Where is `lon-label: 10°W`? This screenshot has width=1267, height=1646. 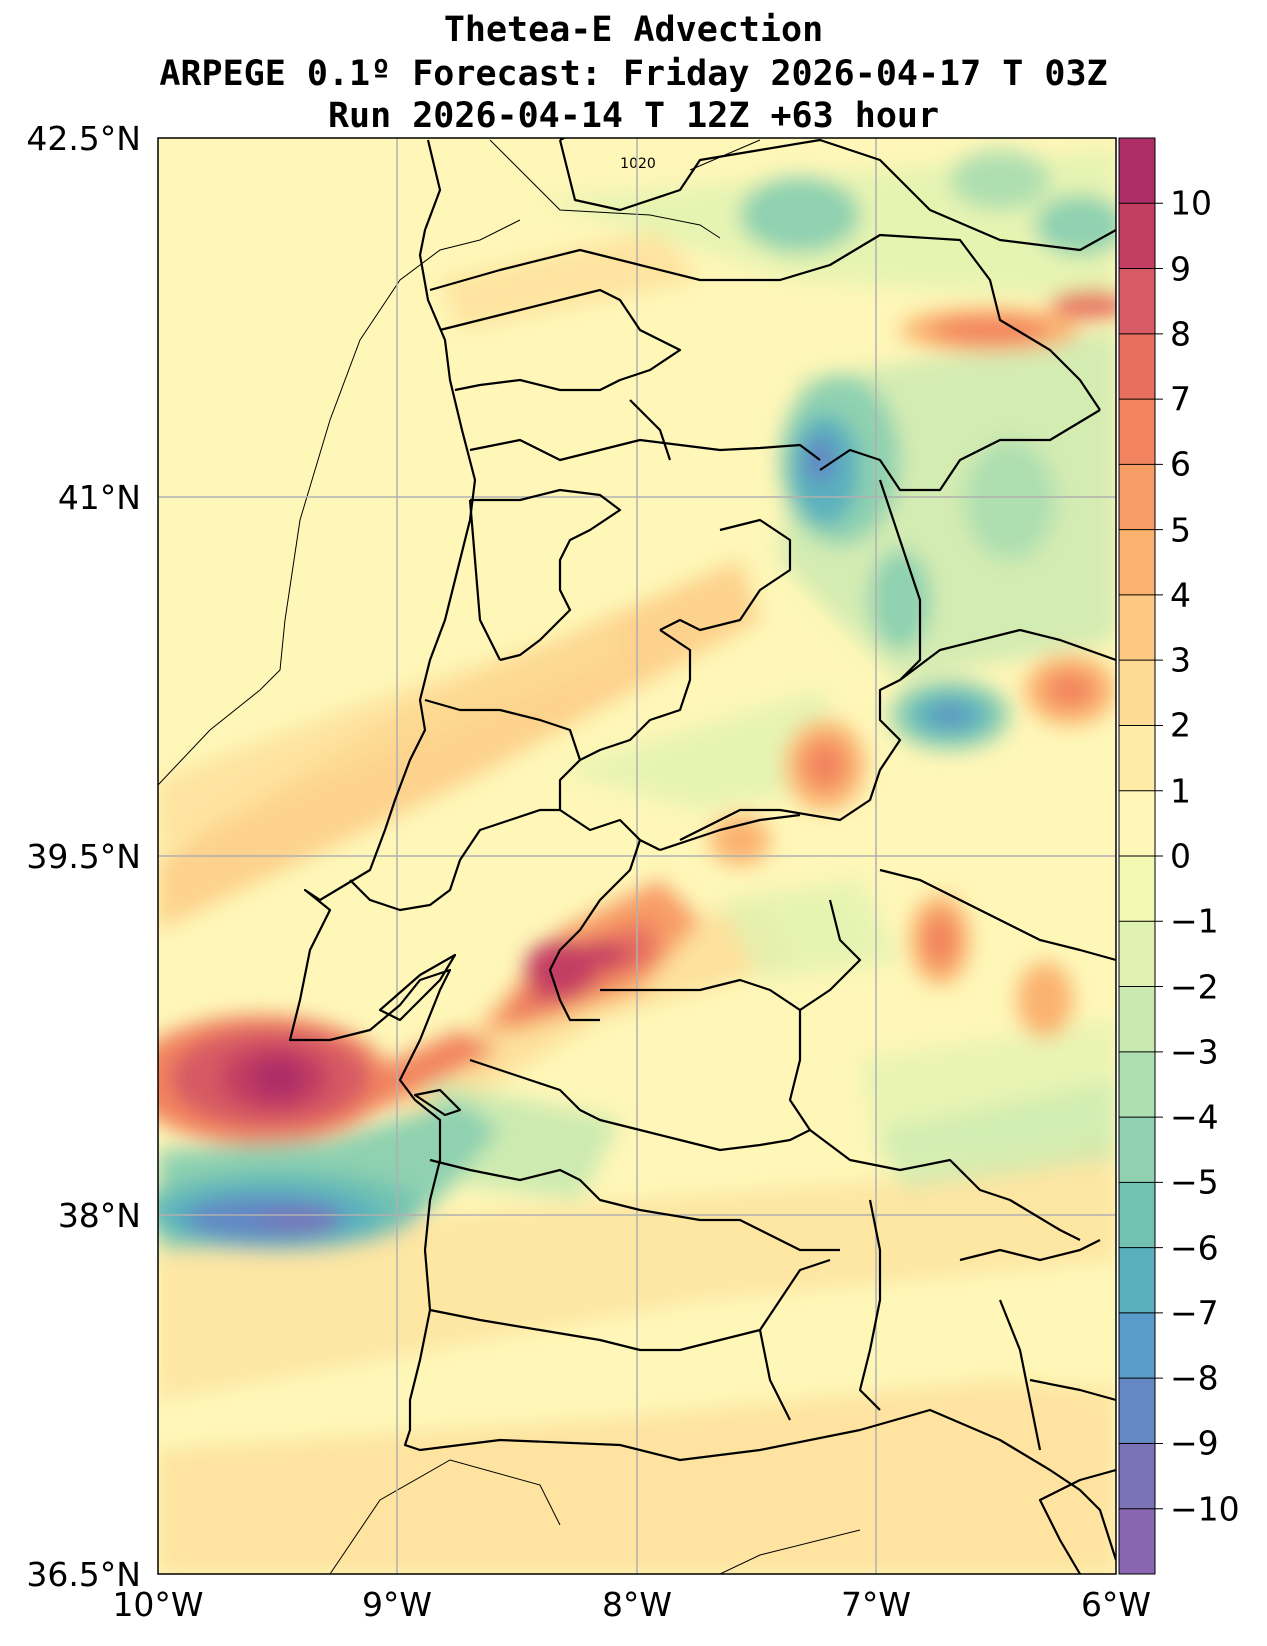 lon-label: 10°W is located at coordinates (158, 1604).